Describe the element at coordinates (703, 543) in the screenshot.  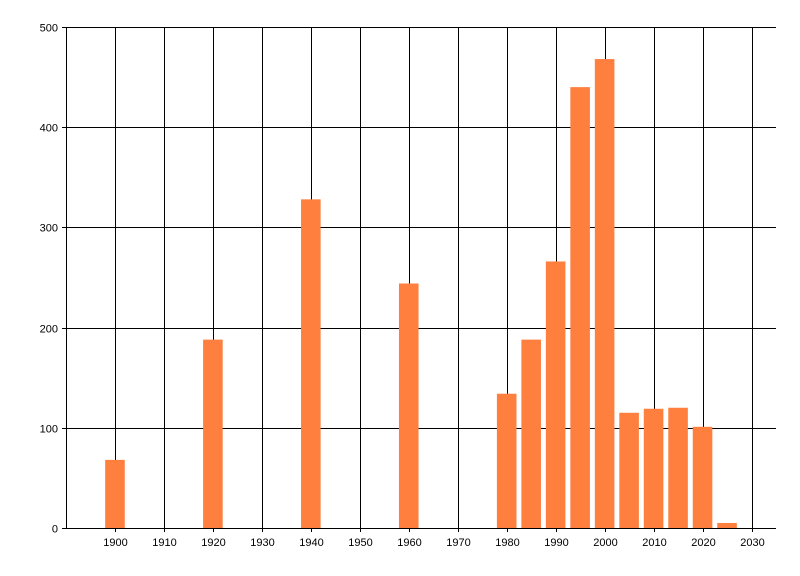
I see `x-tick-label: 2020` at that location.